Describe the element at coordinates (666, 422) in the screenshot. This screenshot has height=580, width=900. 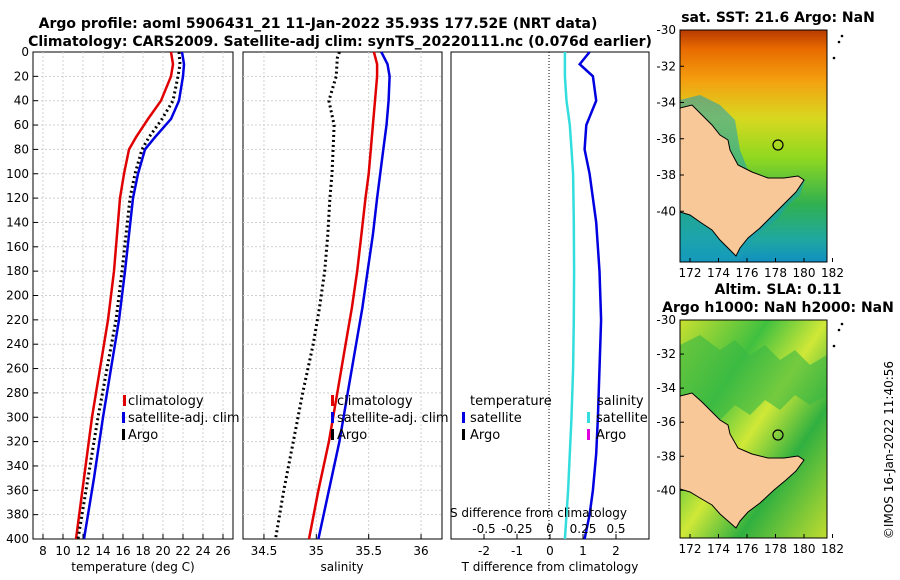
I see `map1-lat-label-3: -36` at that location.